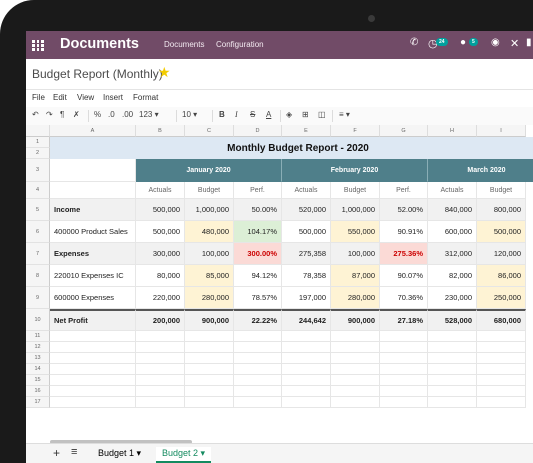 The image size is (533, 463). Describe the element at coordinates (404, 320) in the screenshot. I see `value-cell: 27.18%` at that location.